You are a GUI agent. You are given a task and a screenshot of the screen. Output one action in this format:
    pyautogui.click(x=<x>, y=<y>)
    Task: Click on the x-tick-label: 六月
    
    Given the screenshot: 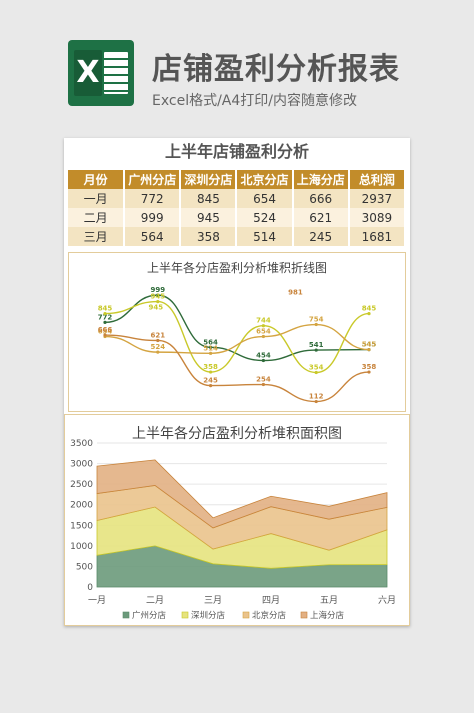 What is the action you would take?
    pyautogui.click(x=387, y=600)
    